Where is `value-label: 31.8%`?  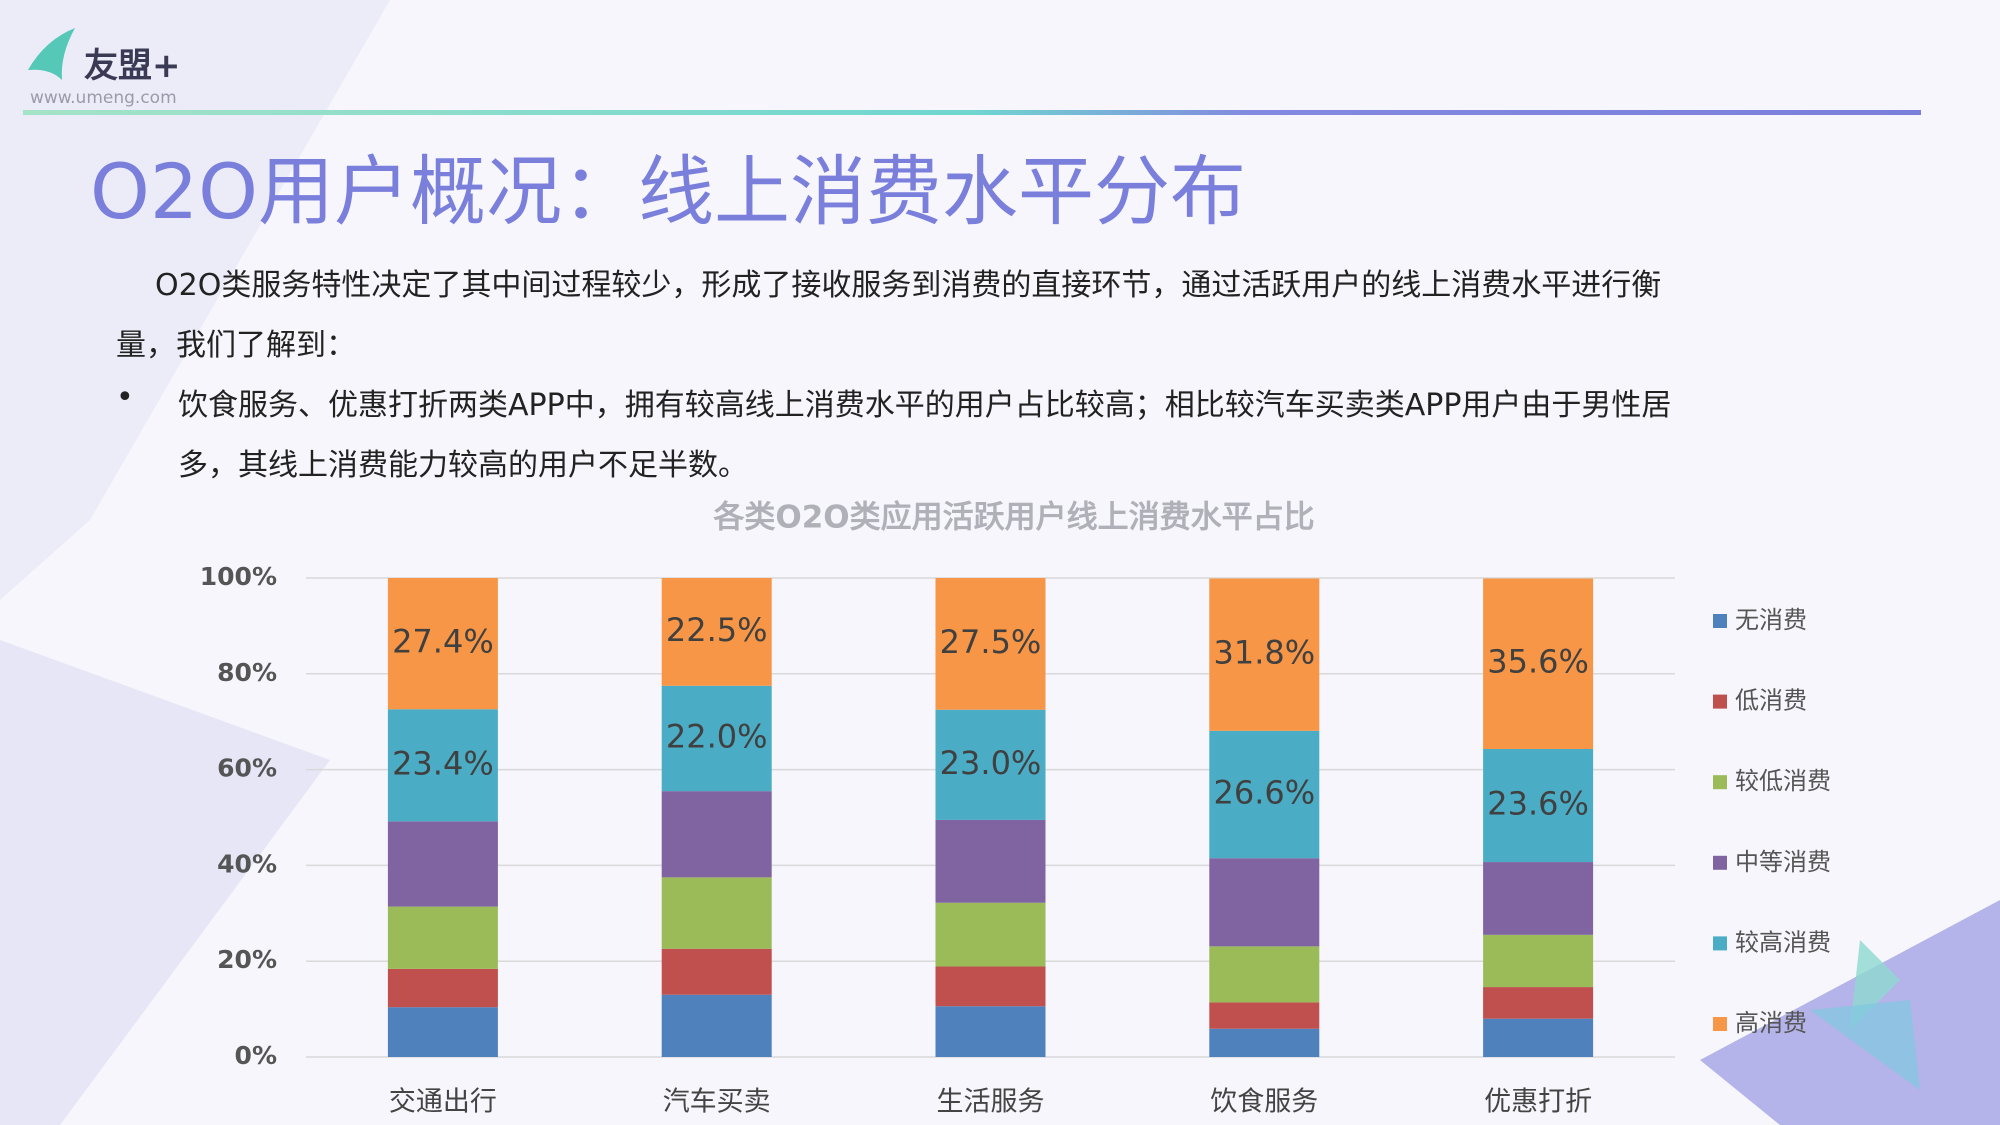 value-label: 31.8% is located at coordinates (1264, 653).